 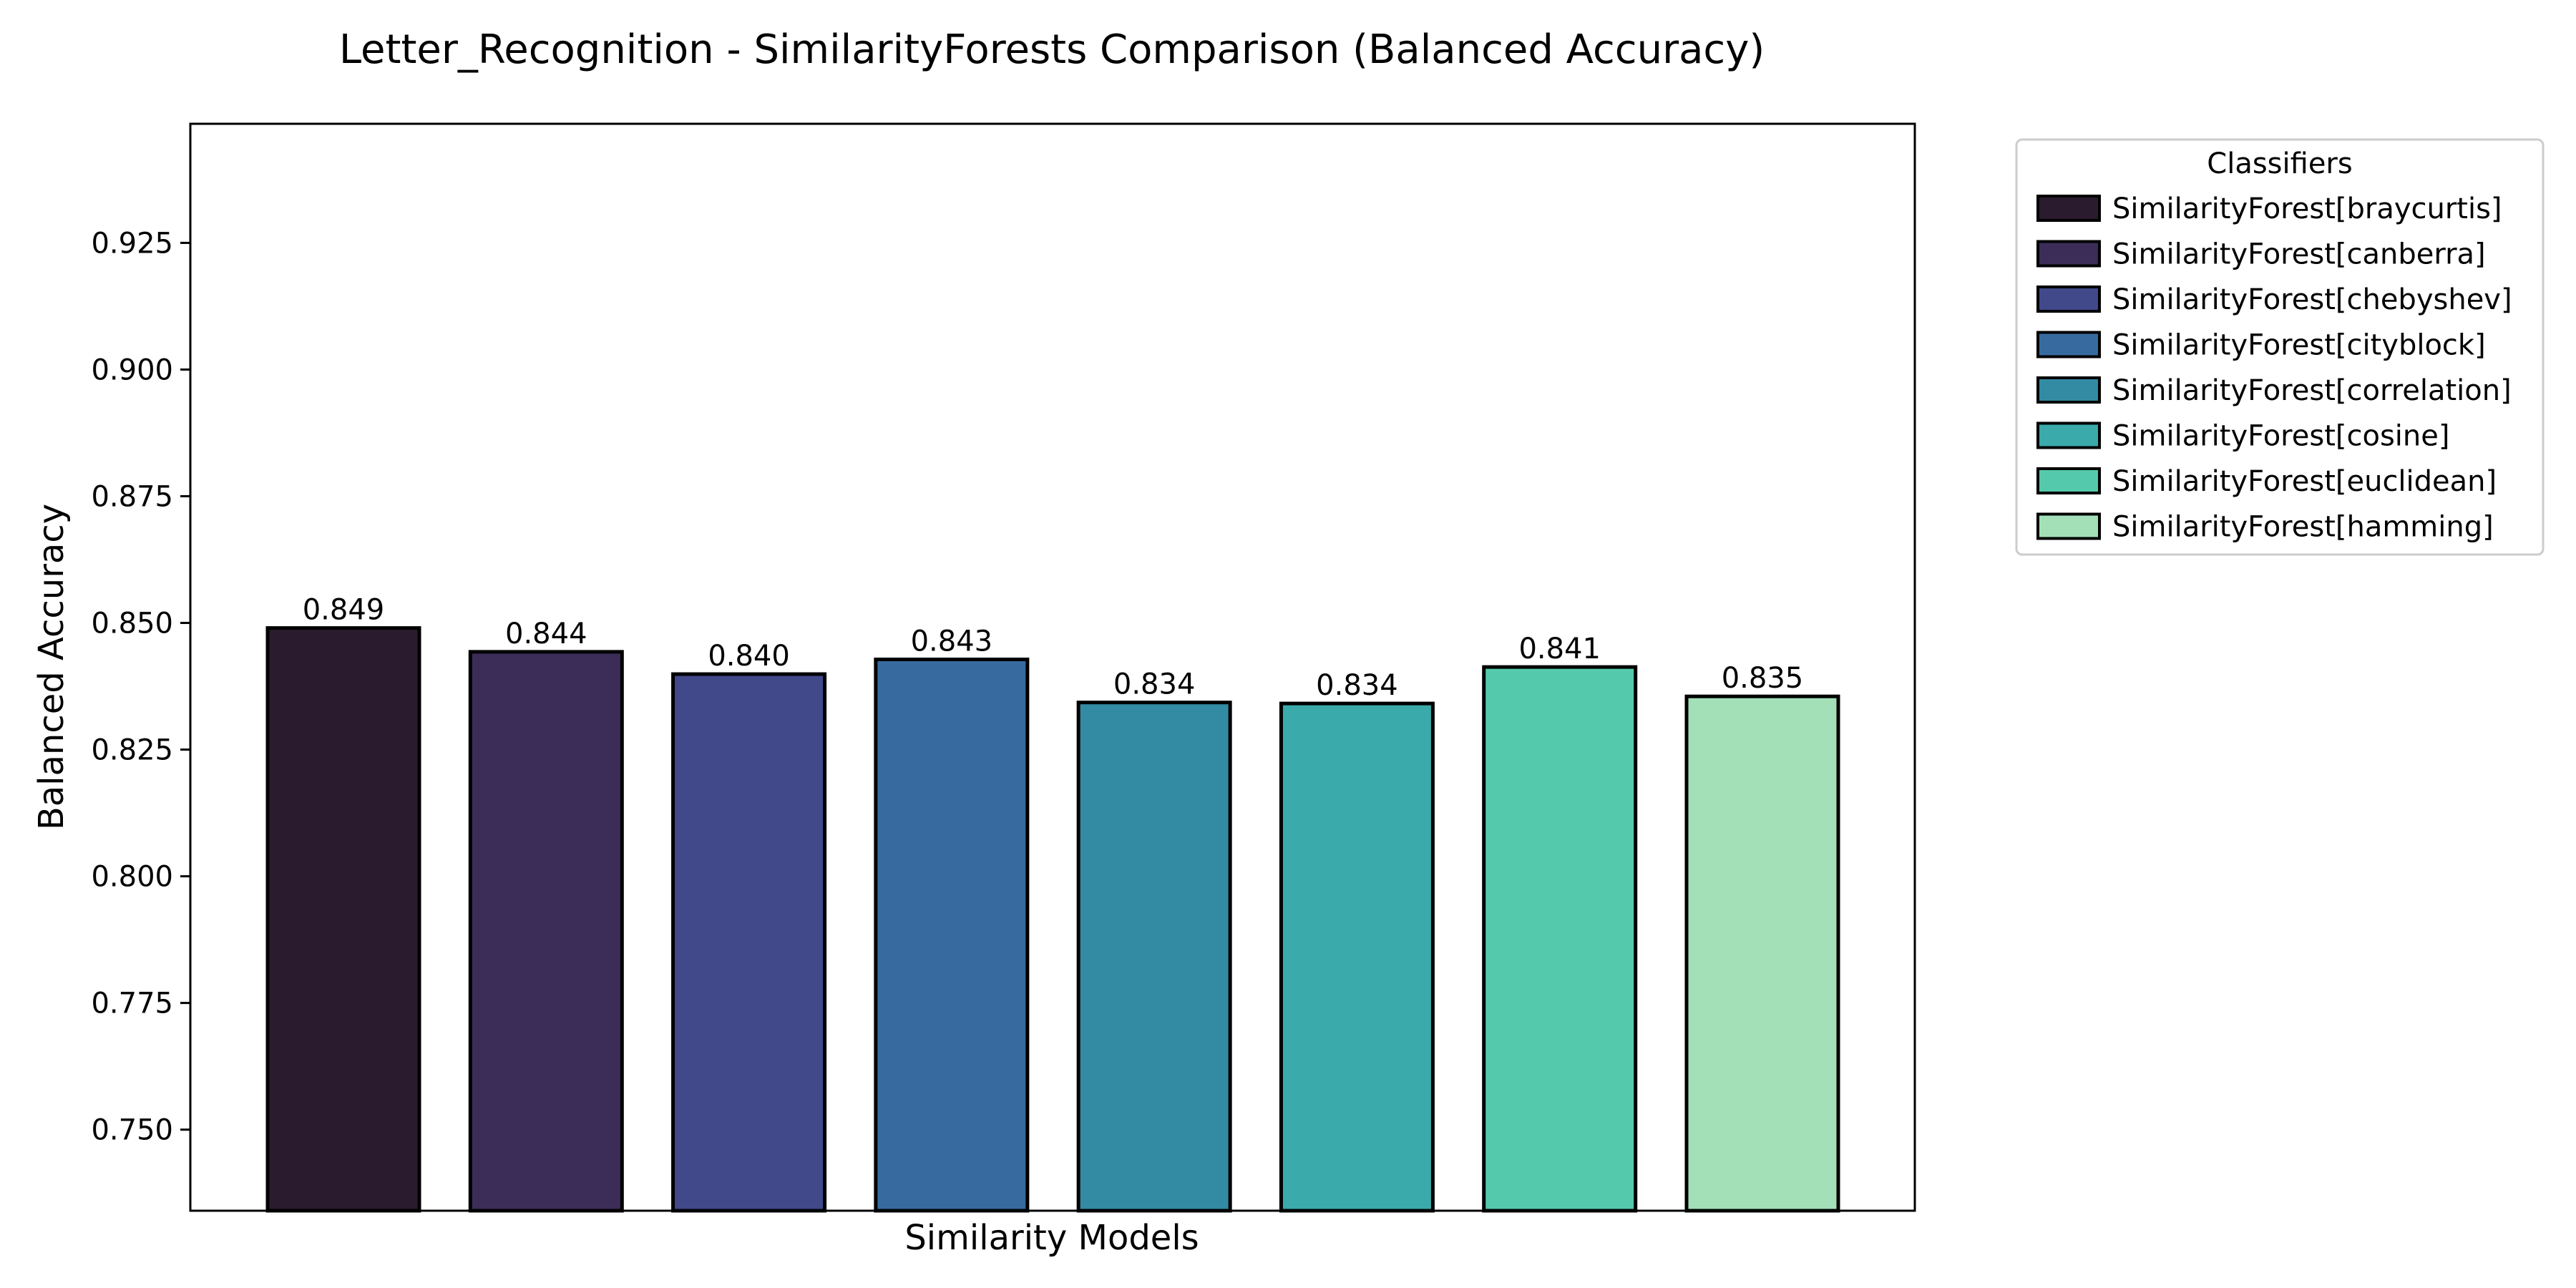 I want to click on legend-frame, so click(x=2280, y=347).